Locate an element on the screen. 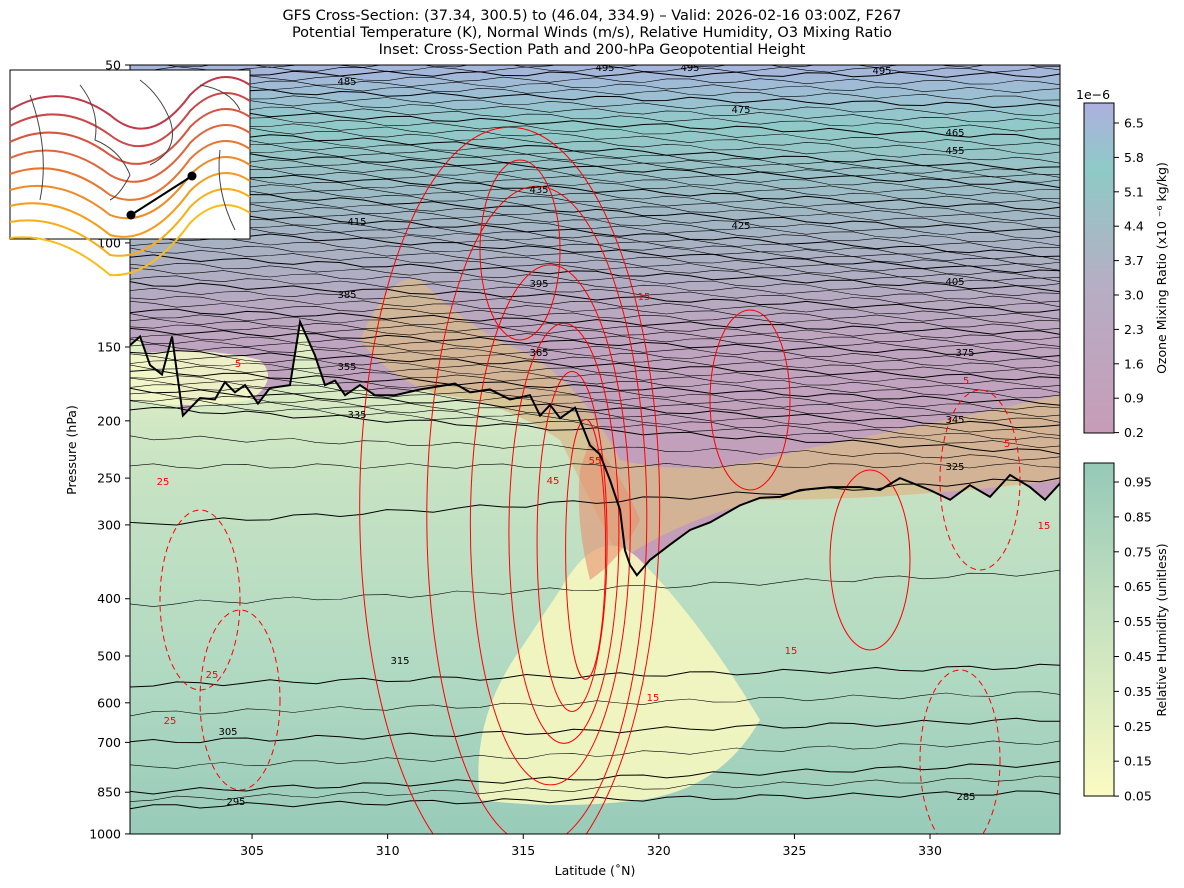 Image resolution: width=1184 pixels, height=888 pixels. colorbar-tick-label: 0.25 is located at coordinates (1138, 726).